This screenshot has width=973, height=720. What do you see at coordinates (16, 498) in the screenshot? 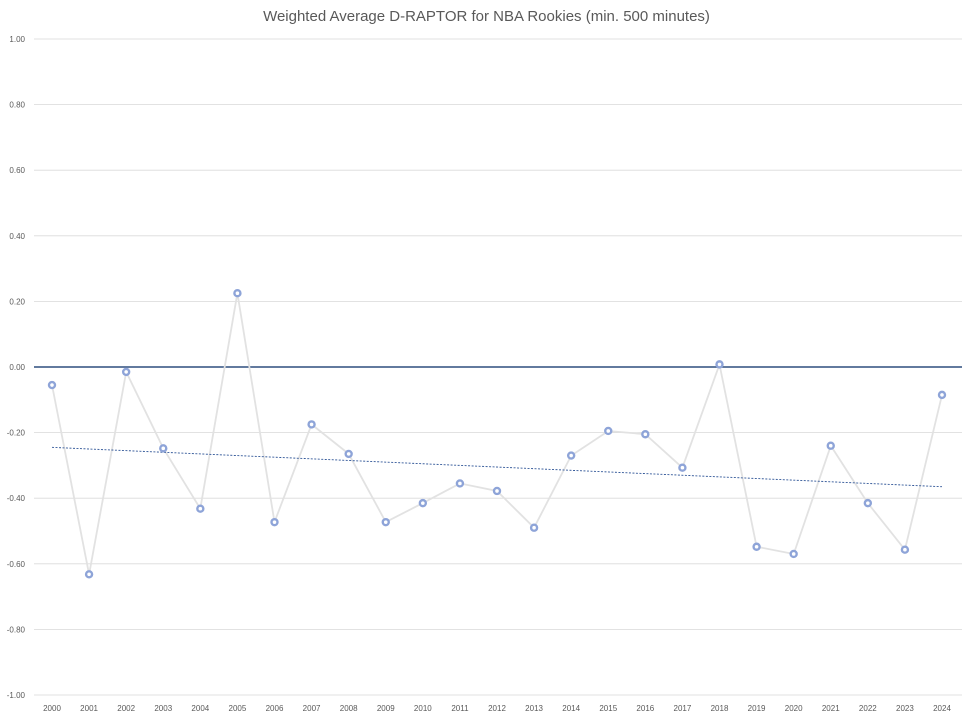
I see `y-tick-label: -0.40` at bounding box center [16, 498].